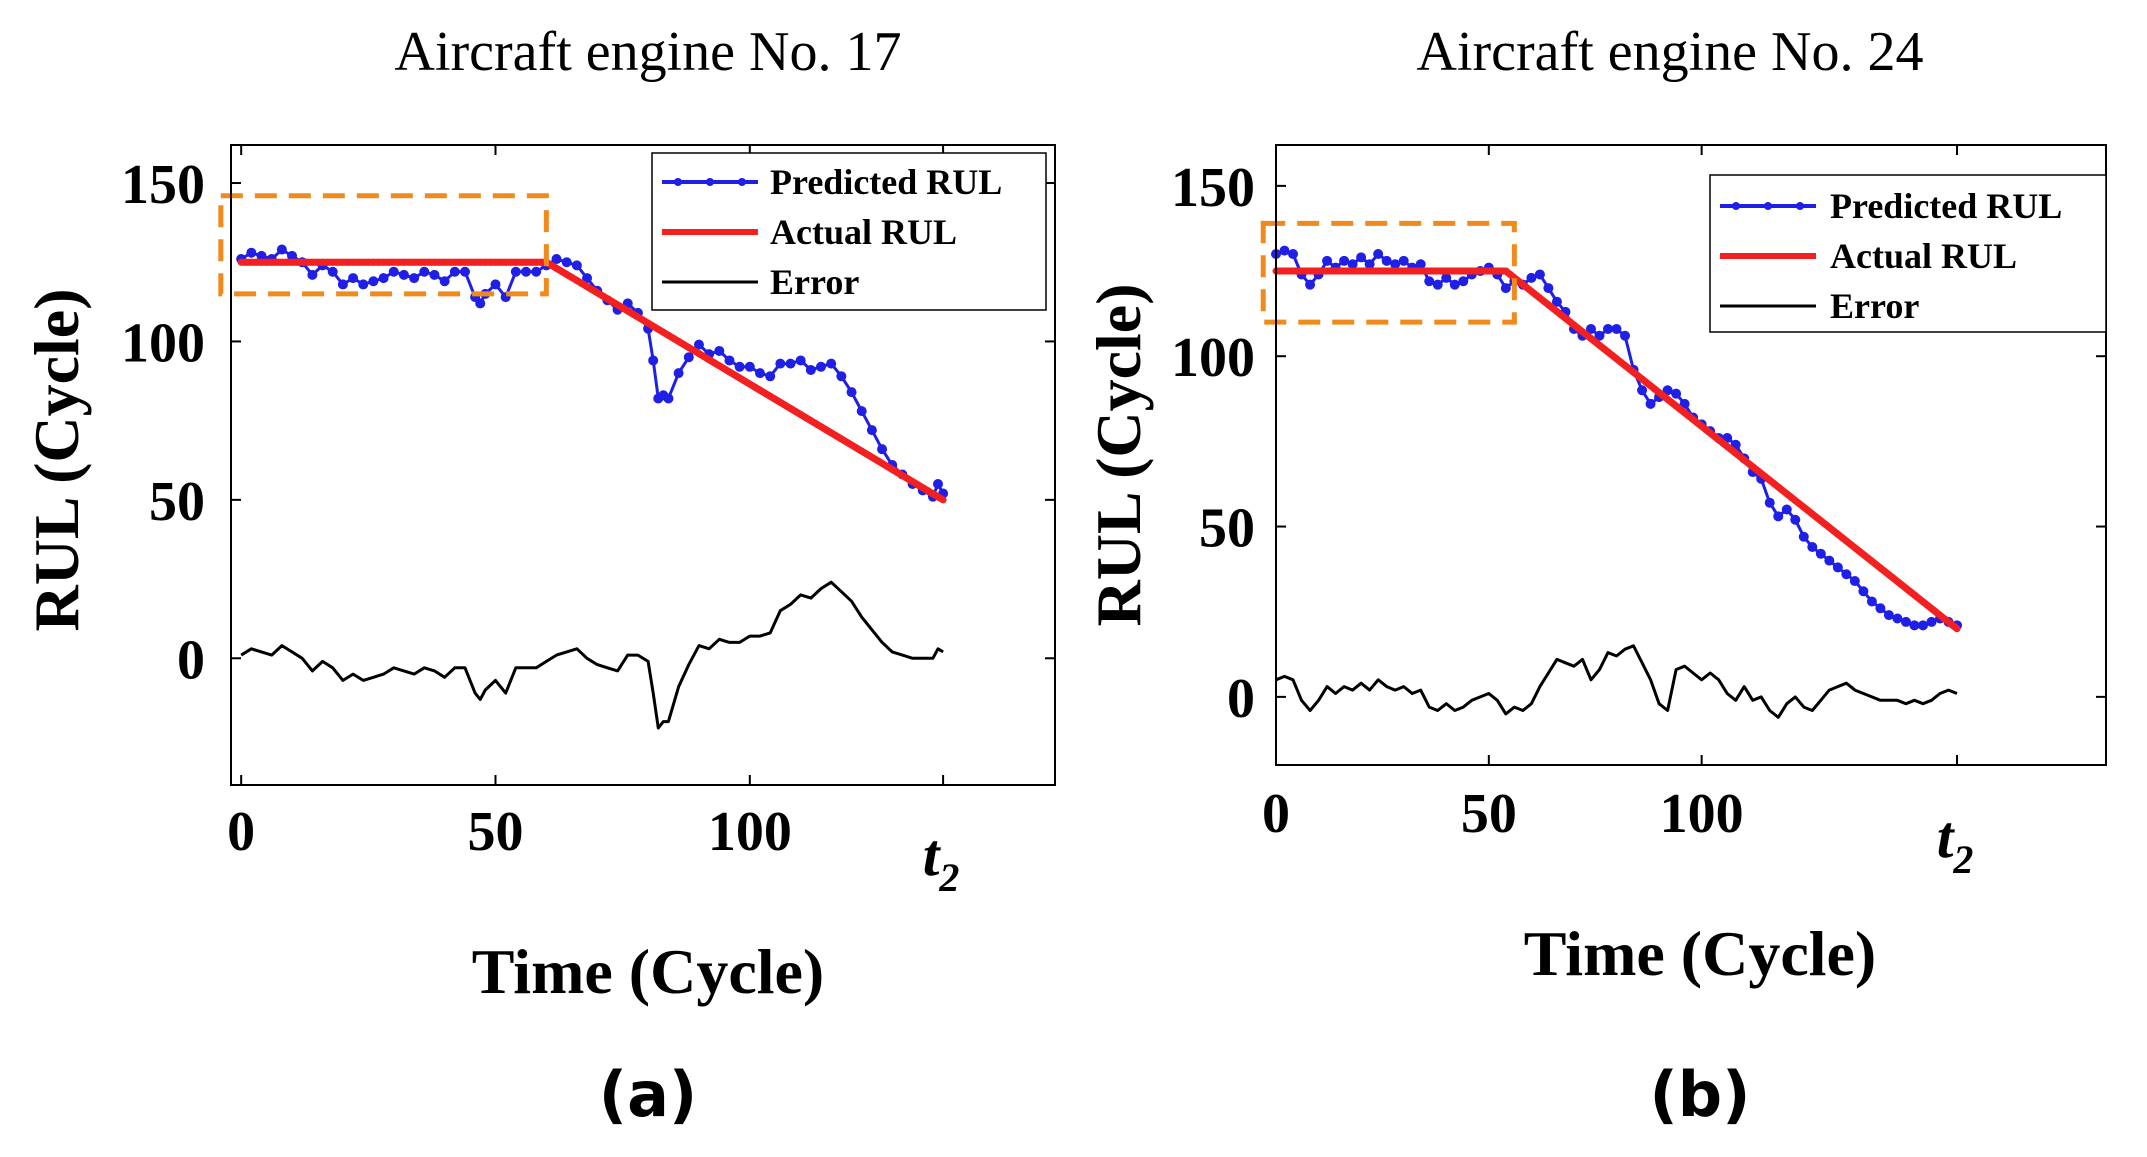  Describe the element at coordinates (648, 1094) in the screenshot. I see `panel-label: (a)` at that location.